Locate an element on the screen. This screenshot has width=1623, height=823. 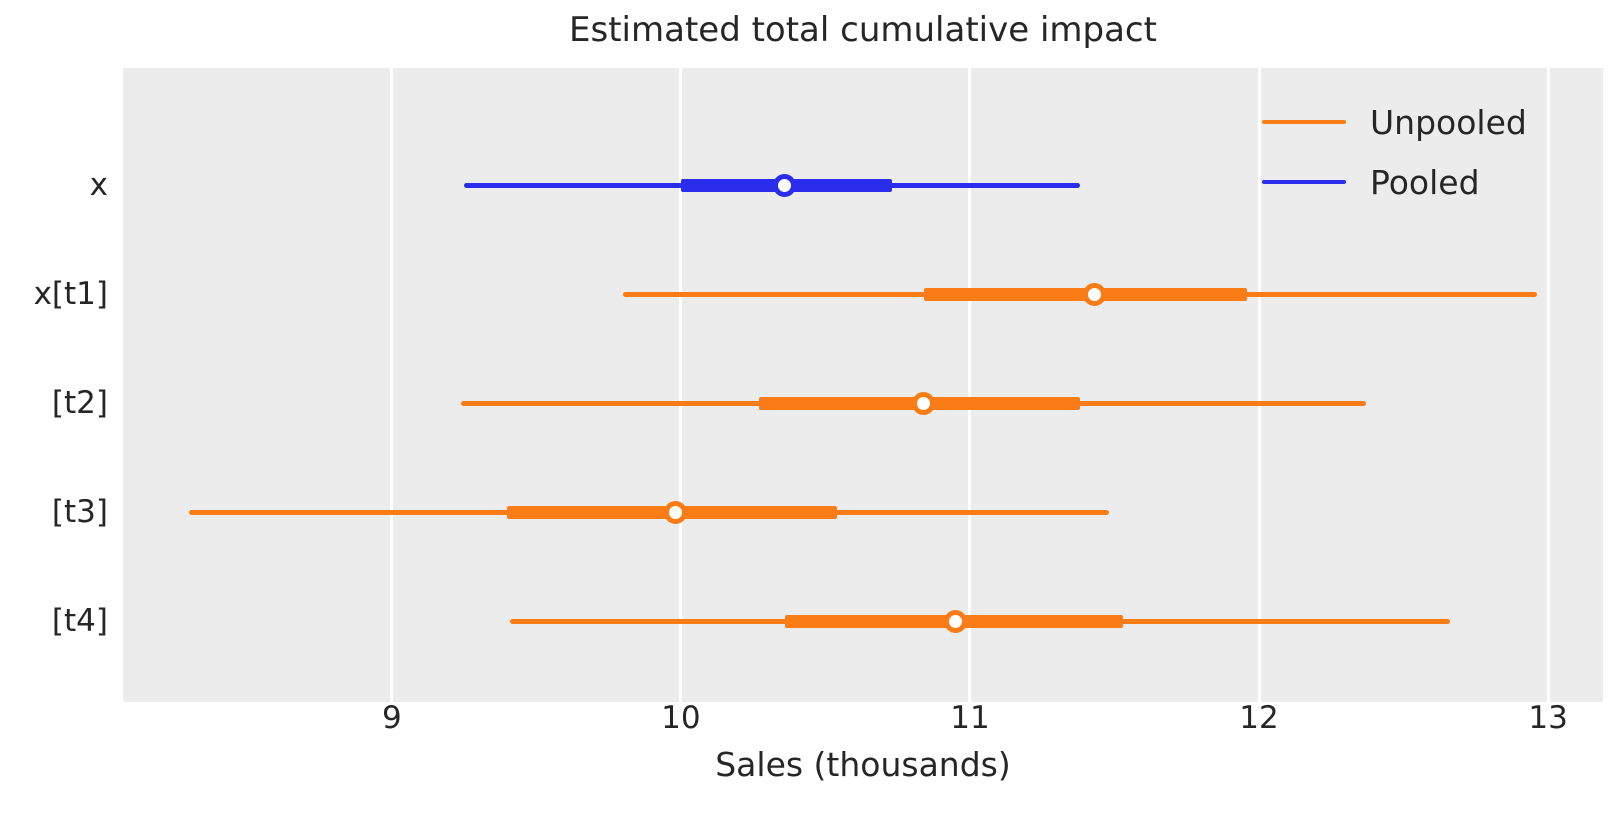
x-tick-label: 13 is located at coordinates (1548, 718).